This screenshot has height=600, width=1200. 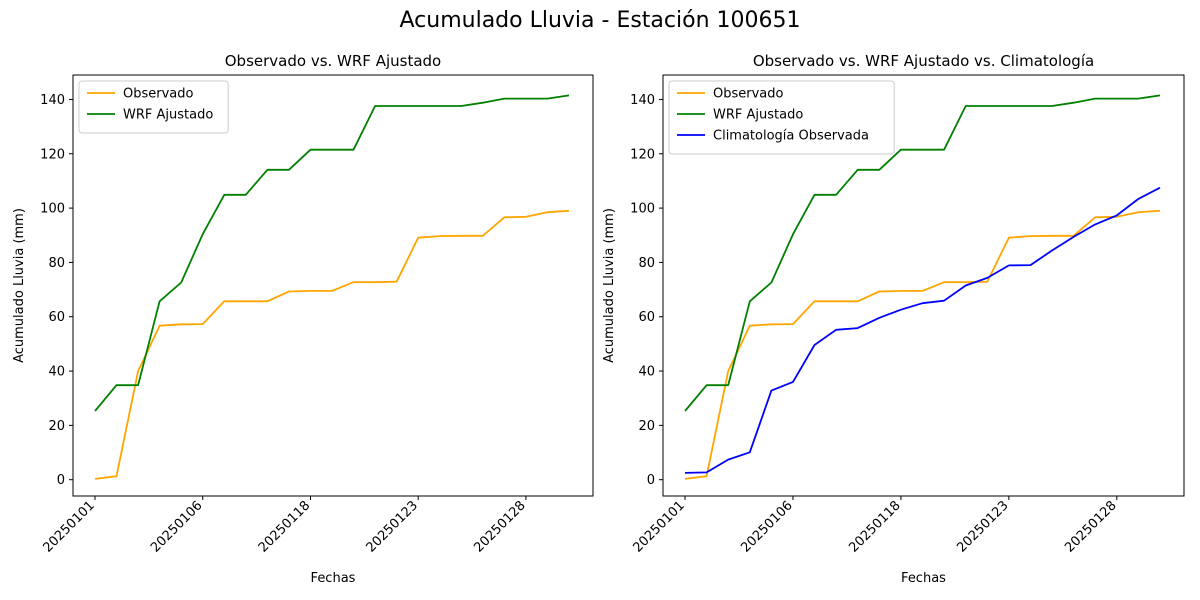 What do you see at coordinates (600, 20) in the screenshot?
I see `figure-title: Acumulado Lluvia - Estación 100651` at bounding box center [600, 20].